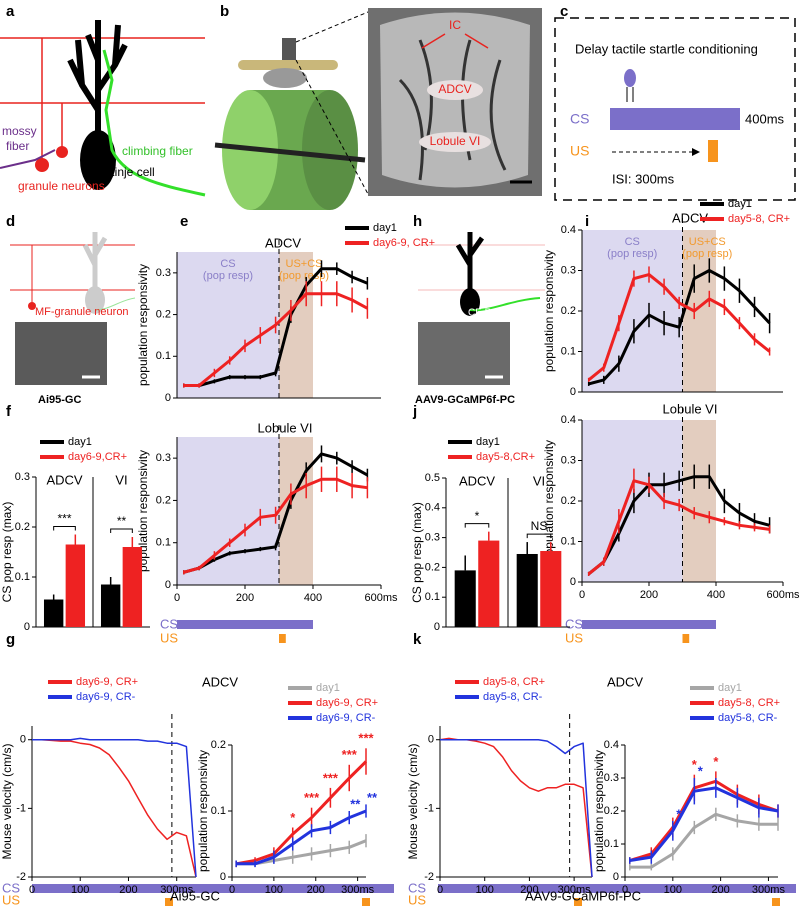 The height and width of the screenshot is (906, 800). What do you see at coordinates (429, 808) in the screenshot?
I see `y-tick-label: -1` at bounding box center [429, 808].